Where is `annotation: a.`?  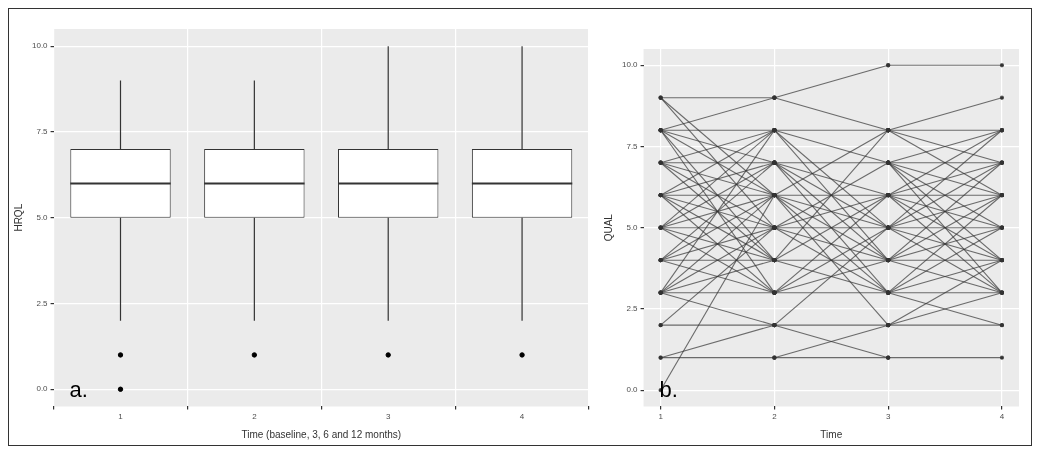
annotation: a. is located at coordinates (78, 390).